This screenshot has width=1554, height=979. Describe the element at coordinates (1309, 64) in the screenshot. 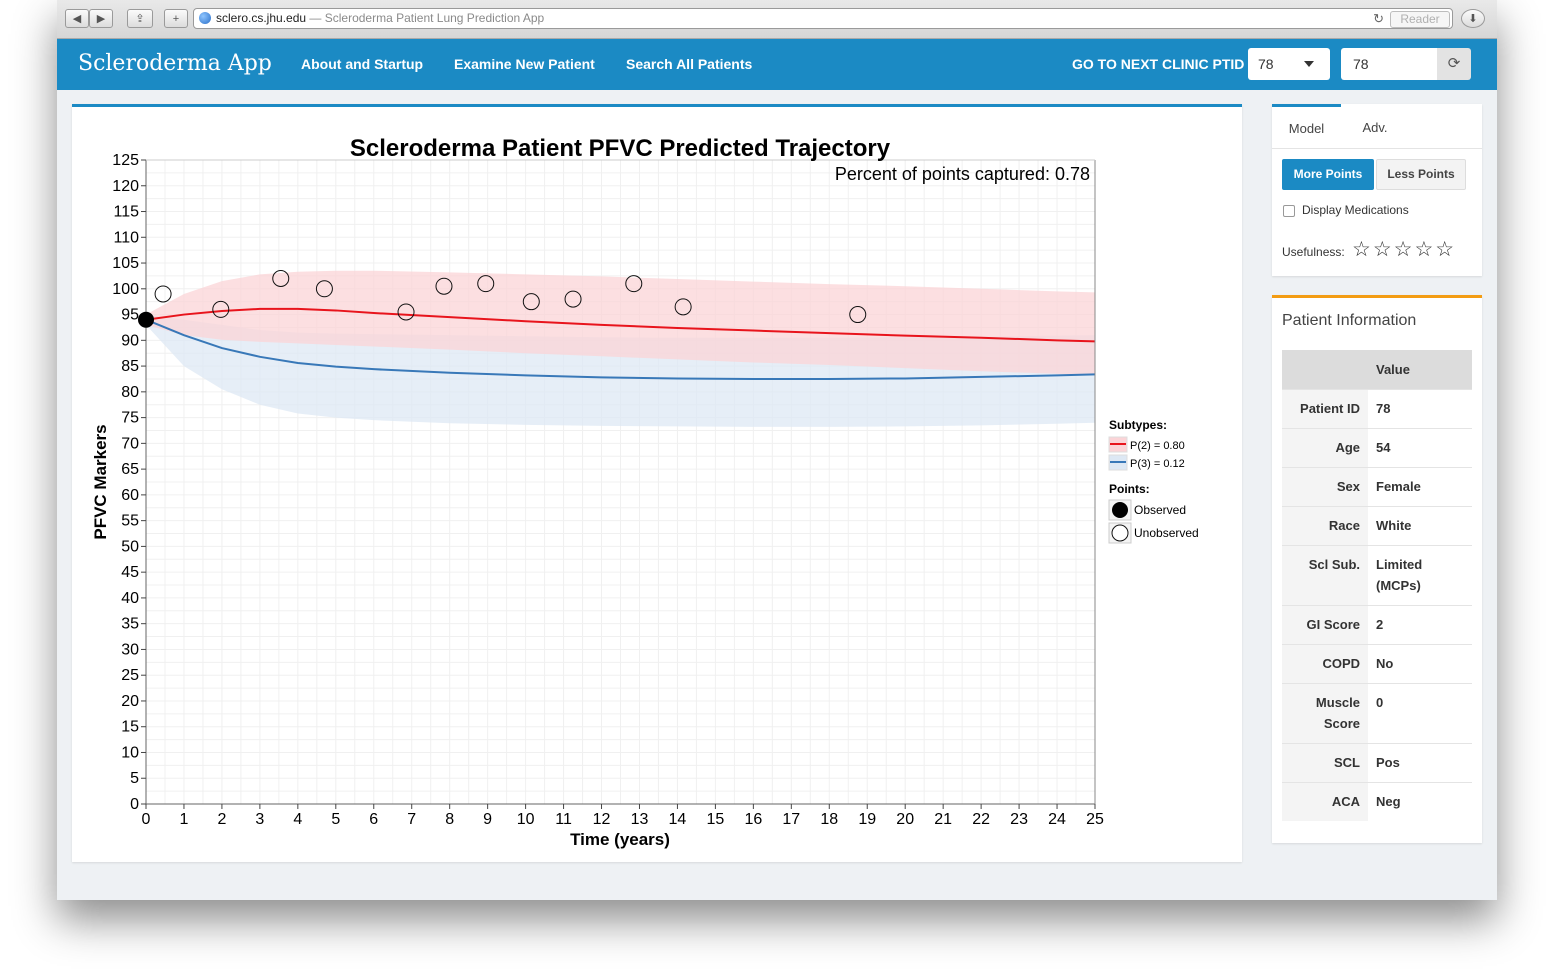

I see `caret-down-icon` at that location.